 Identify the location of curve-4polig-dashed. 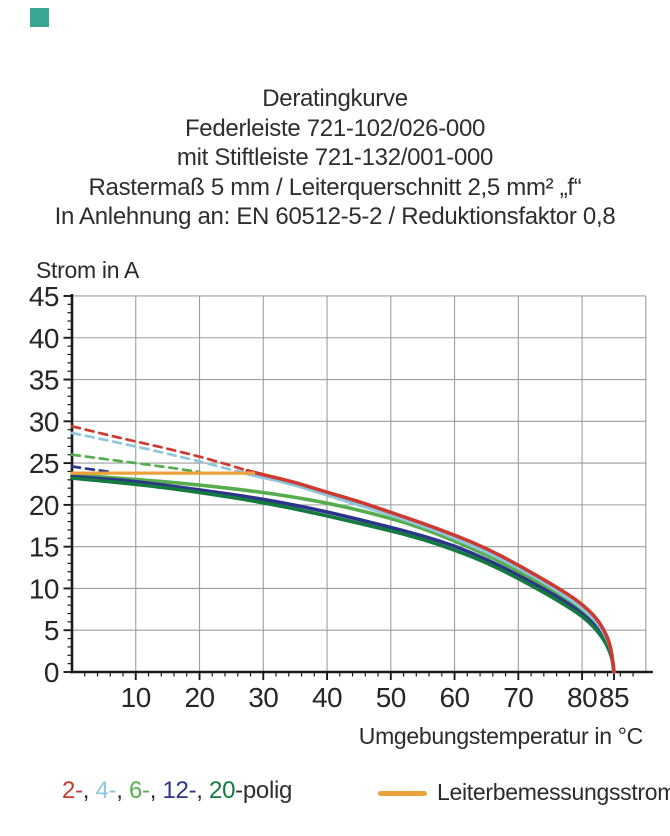
(155, 452).